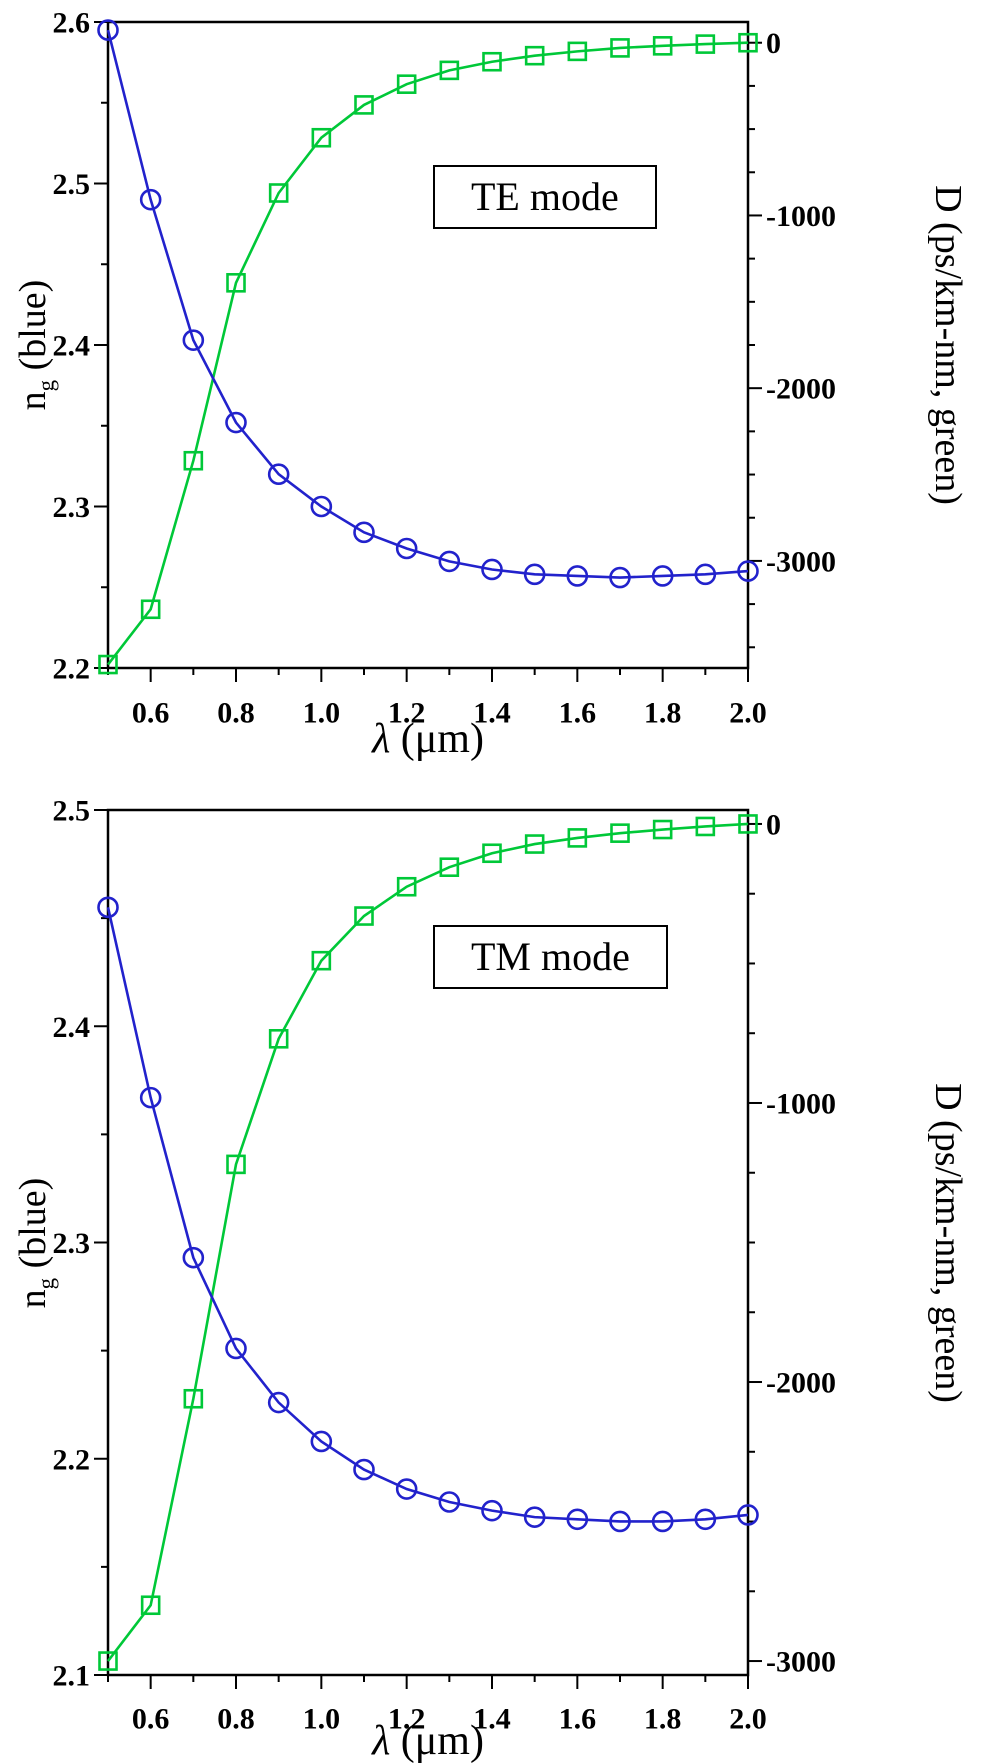 The image size is (994, 1764). What do you see at coordinates (437, 739) in the screenshot?
I see `x-axis-unit: (μm)` at bounding box center [437, 739].